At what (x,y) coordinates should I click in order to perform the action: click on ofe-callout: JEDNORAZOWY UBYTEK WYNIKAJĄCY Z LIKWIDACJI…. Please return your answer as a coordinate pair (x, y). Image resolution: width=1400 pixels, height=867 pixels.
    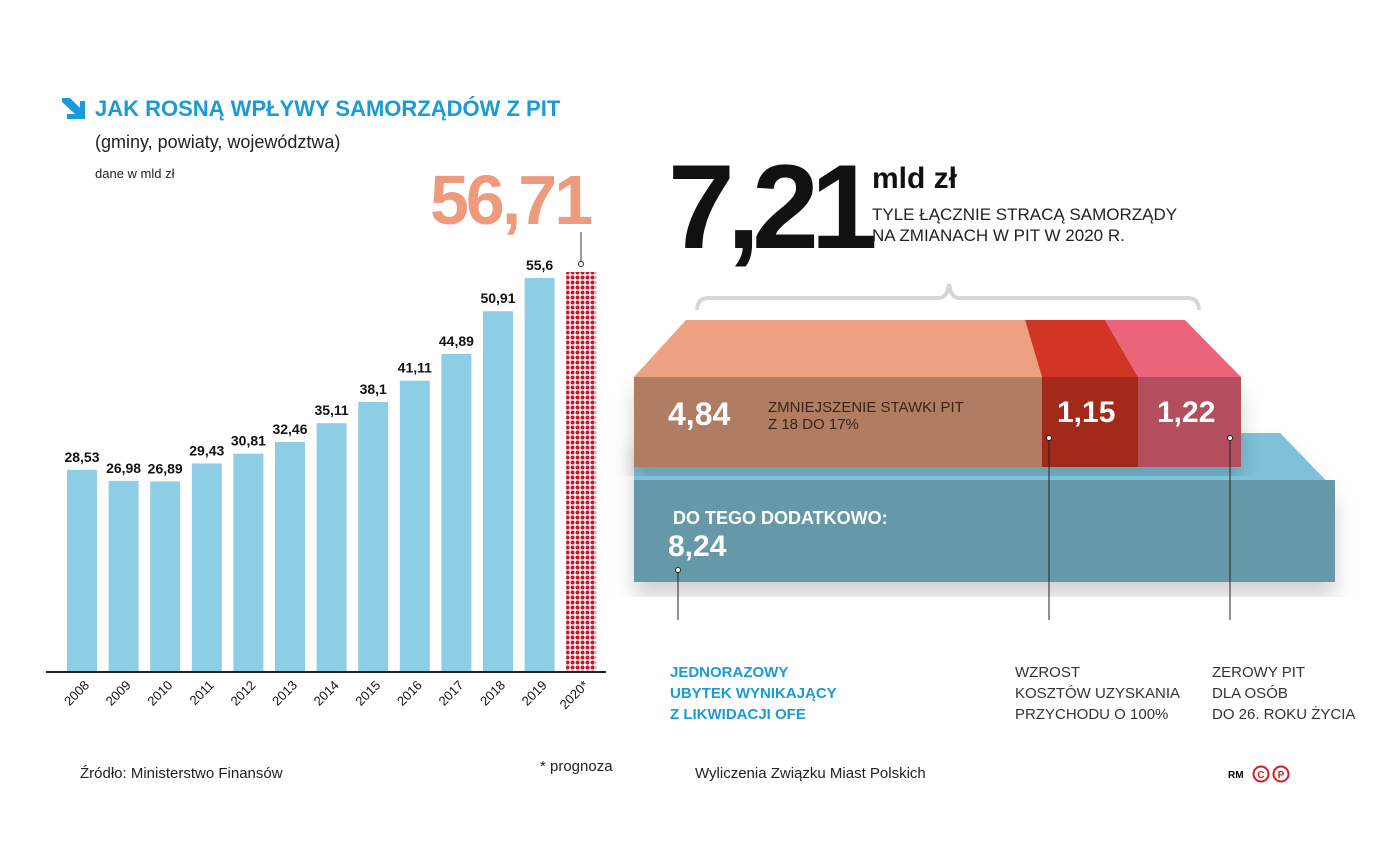
    Looking at the image, I should click on (753, 693).